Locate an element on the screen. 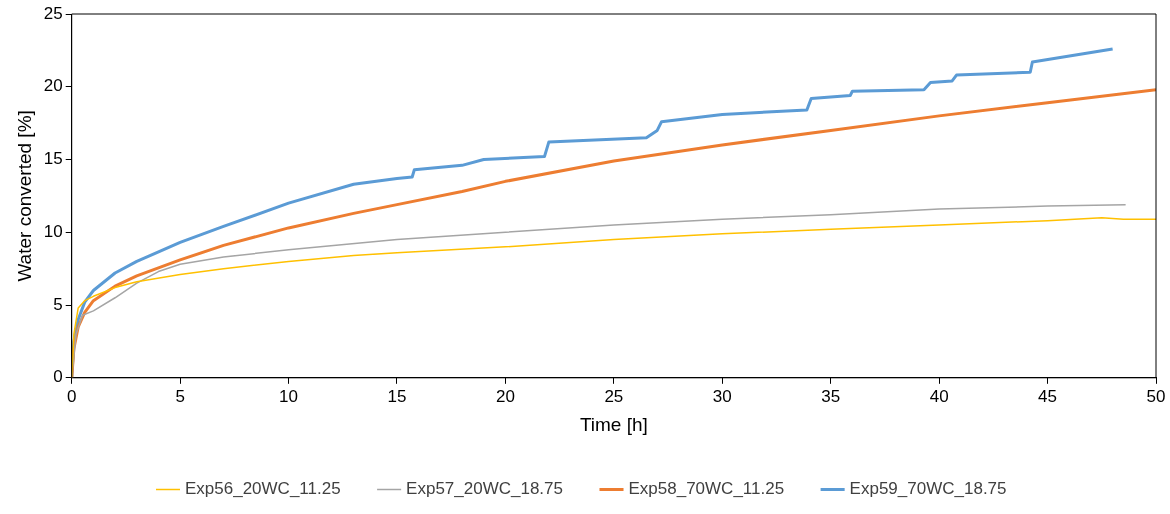 The image size is (1170, 514). legend-label: Exp59_70WC_18.75 is located at coordinates (928, 489).